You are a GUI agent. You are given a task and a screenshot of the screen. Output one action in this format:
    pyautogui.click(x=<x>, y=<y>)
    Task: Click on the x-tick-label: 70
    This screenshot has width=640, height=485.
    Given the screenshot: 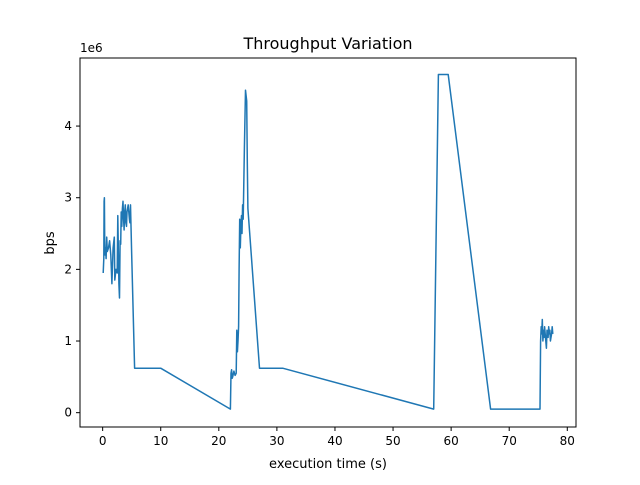 What is the action you would take?
    pyautogui.click(x=509, y=441)
    